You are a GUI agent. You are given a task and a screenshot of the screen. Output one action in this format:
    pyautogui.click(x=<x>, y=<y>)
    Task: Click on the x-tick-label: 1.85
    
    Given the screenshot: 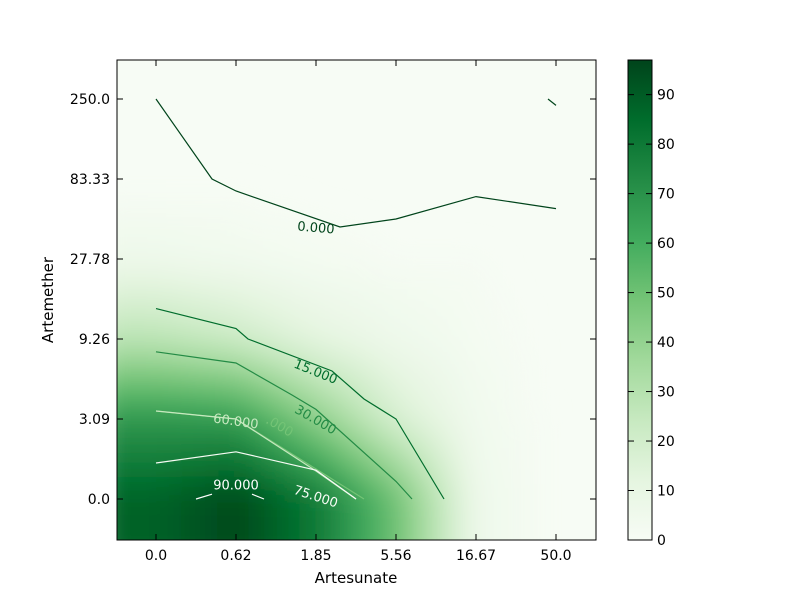 What is the action you would take?
    pyautogui.click(x=315, y=556)
    